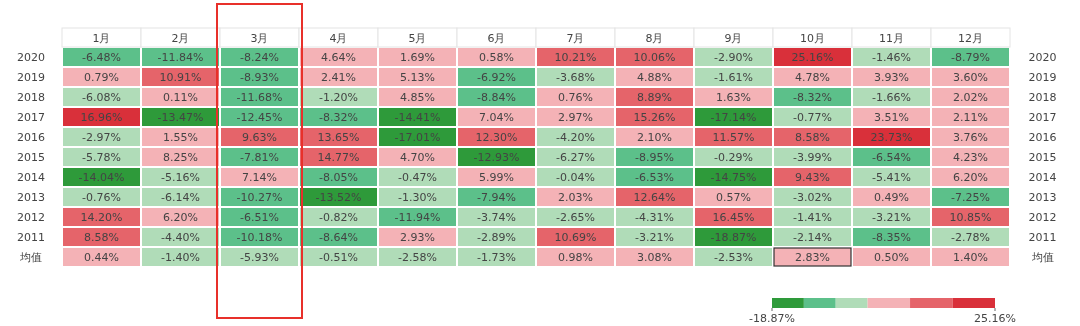 The image size is (1080, 326). I want to click on y-tick-label: 2020, so click(31, 57).